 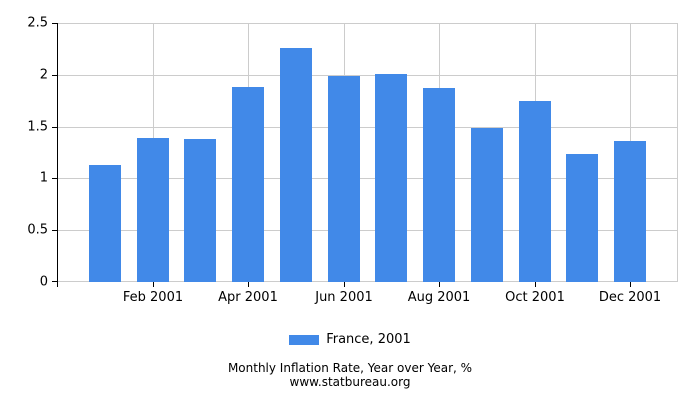 What do you see at coordinates (344, 297) in the screenshot?
I see `x-tick-label: Jun 2001` at bounding box center [344, 297].